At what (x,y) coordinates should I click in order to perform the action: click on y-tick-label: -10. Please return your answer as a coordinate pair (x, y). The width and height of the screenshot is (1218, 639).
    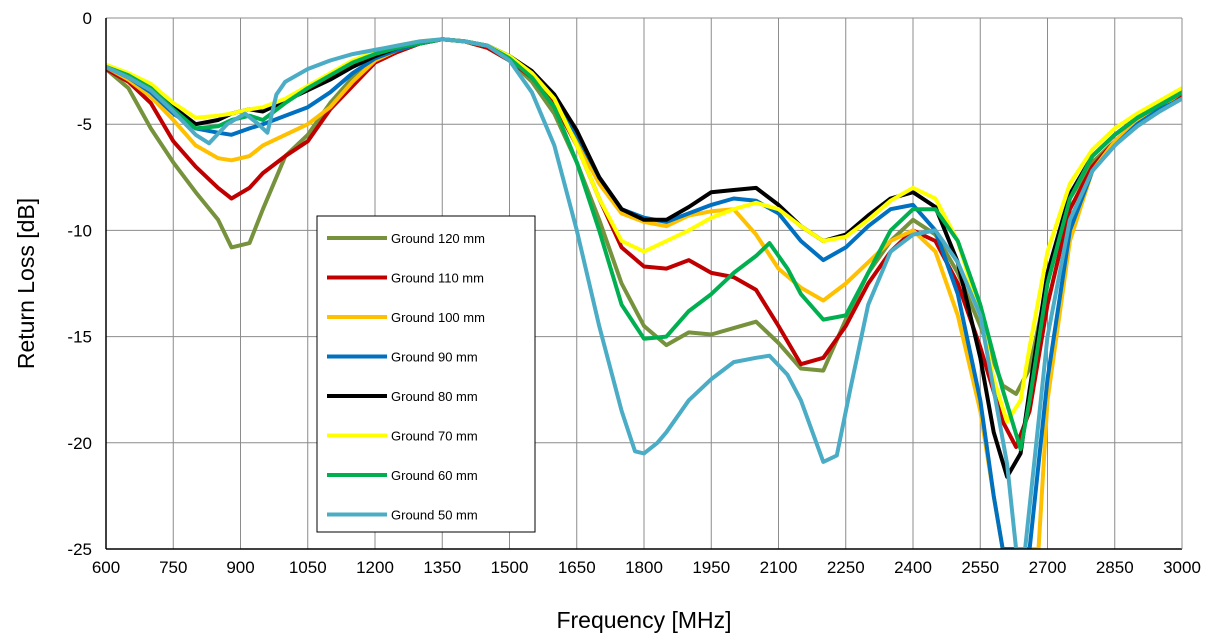
    Looking at the image, I should click on (79, 230).